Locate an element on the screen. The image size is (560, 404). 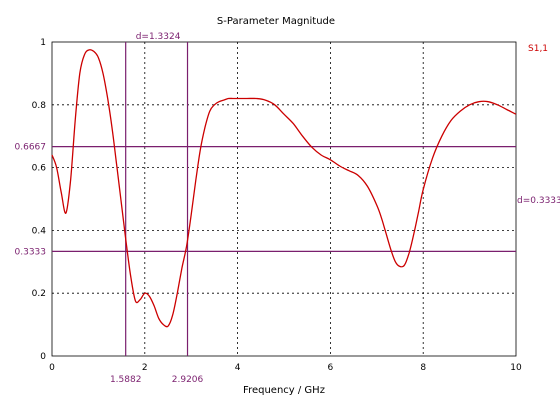
x-tick-label: 2 is located at coordinates (145, 368).